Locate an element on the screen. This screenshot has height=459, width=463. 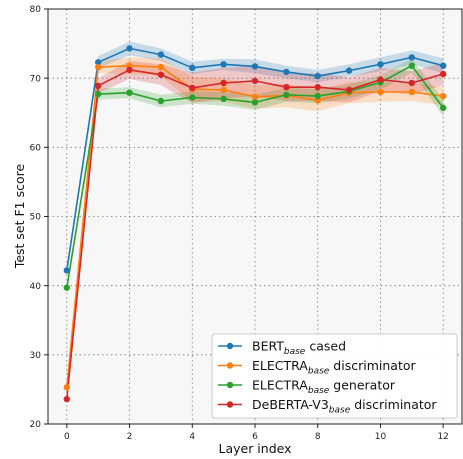
x-tick-label: 2 is located at coordinates (130, 437).